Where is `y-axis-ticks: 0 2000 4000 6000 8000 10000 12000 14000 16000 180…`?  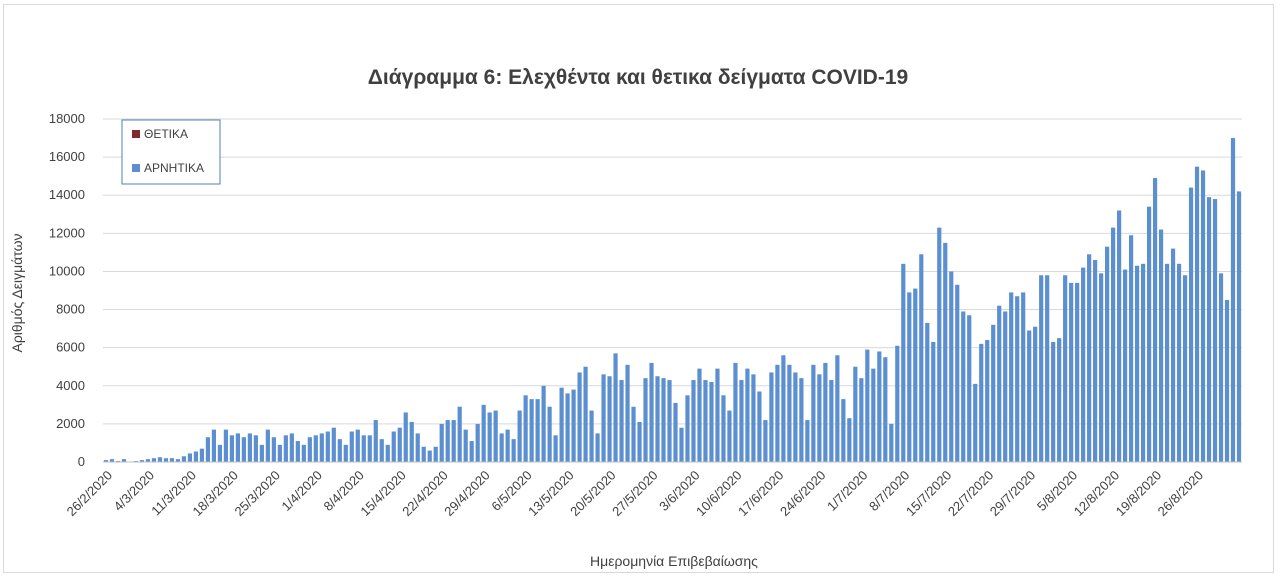 y-axis-ticks: 0 2000 4000 6000 8000 10000 12000 14000 16000 180… is located at coordinates (67, 290).